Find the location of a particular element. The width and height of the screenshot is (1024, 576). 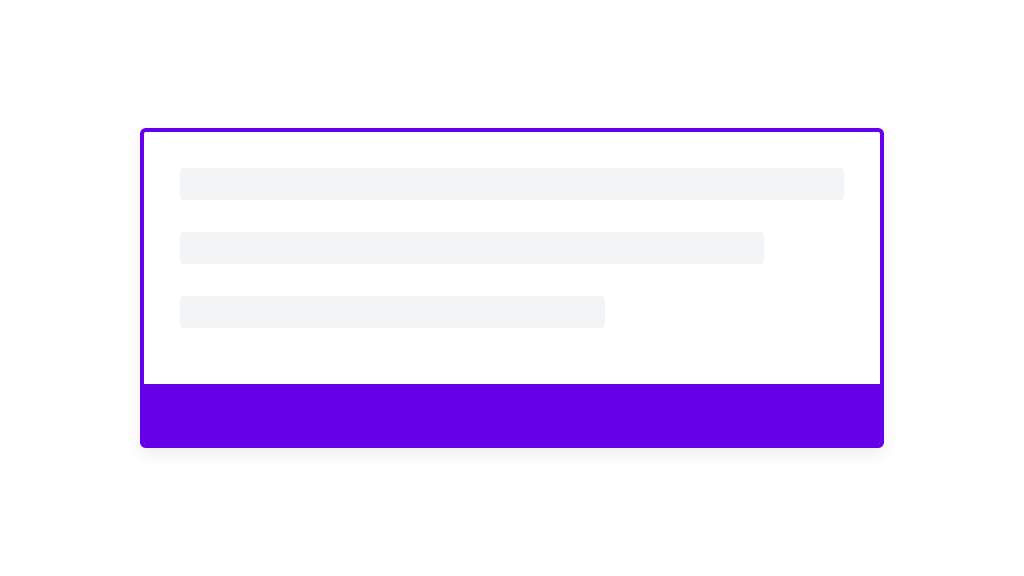

card-footer is located at coordinates (512, 414).